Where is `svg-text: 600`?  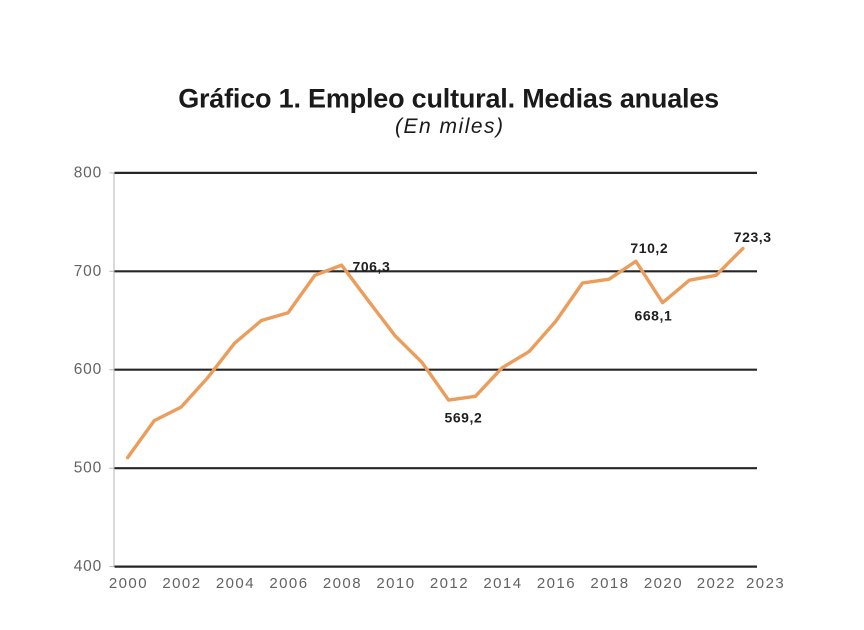 svg-text: 600 is located at coordinates (88, 369).